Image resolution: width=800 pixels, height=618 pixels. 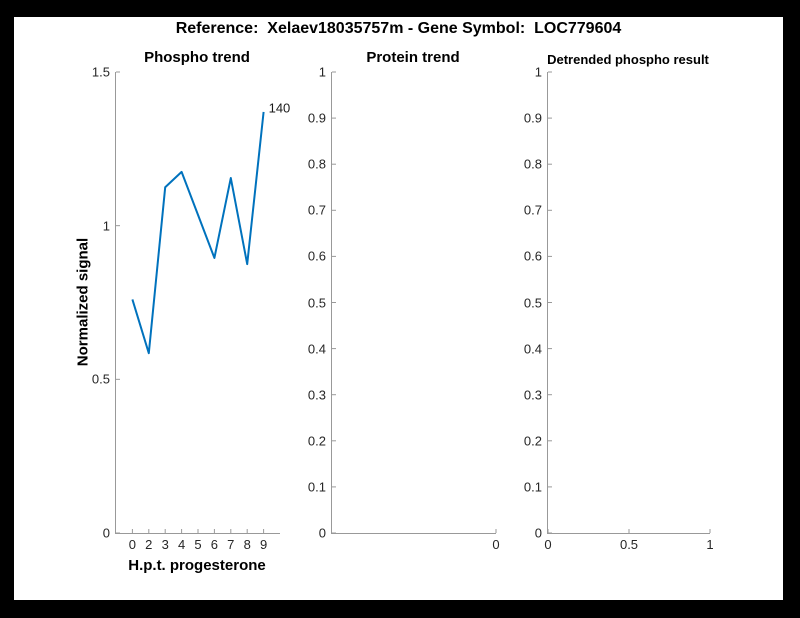 I want to click on tick-label: 5, so click(x=198, y=544).